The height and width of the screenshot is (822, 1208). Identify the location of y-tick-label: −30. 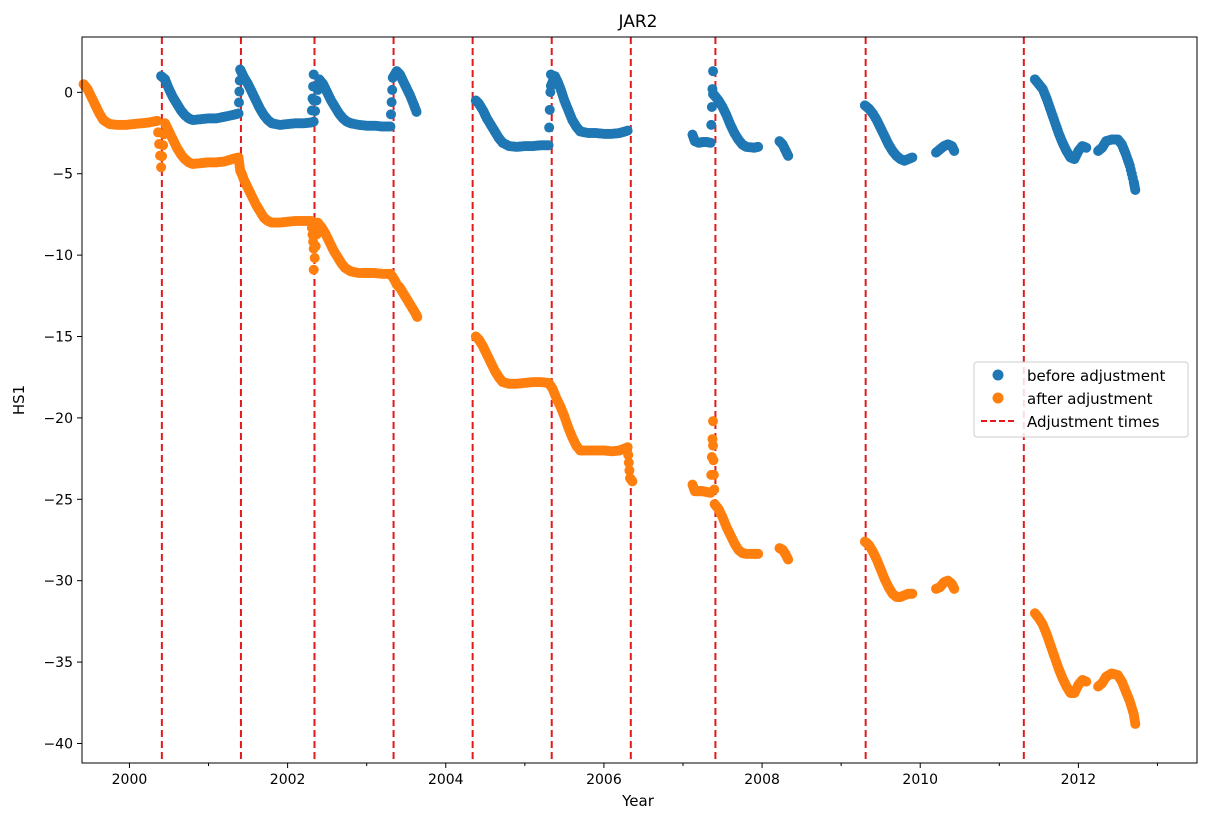
(58, 582).